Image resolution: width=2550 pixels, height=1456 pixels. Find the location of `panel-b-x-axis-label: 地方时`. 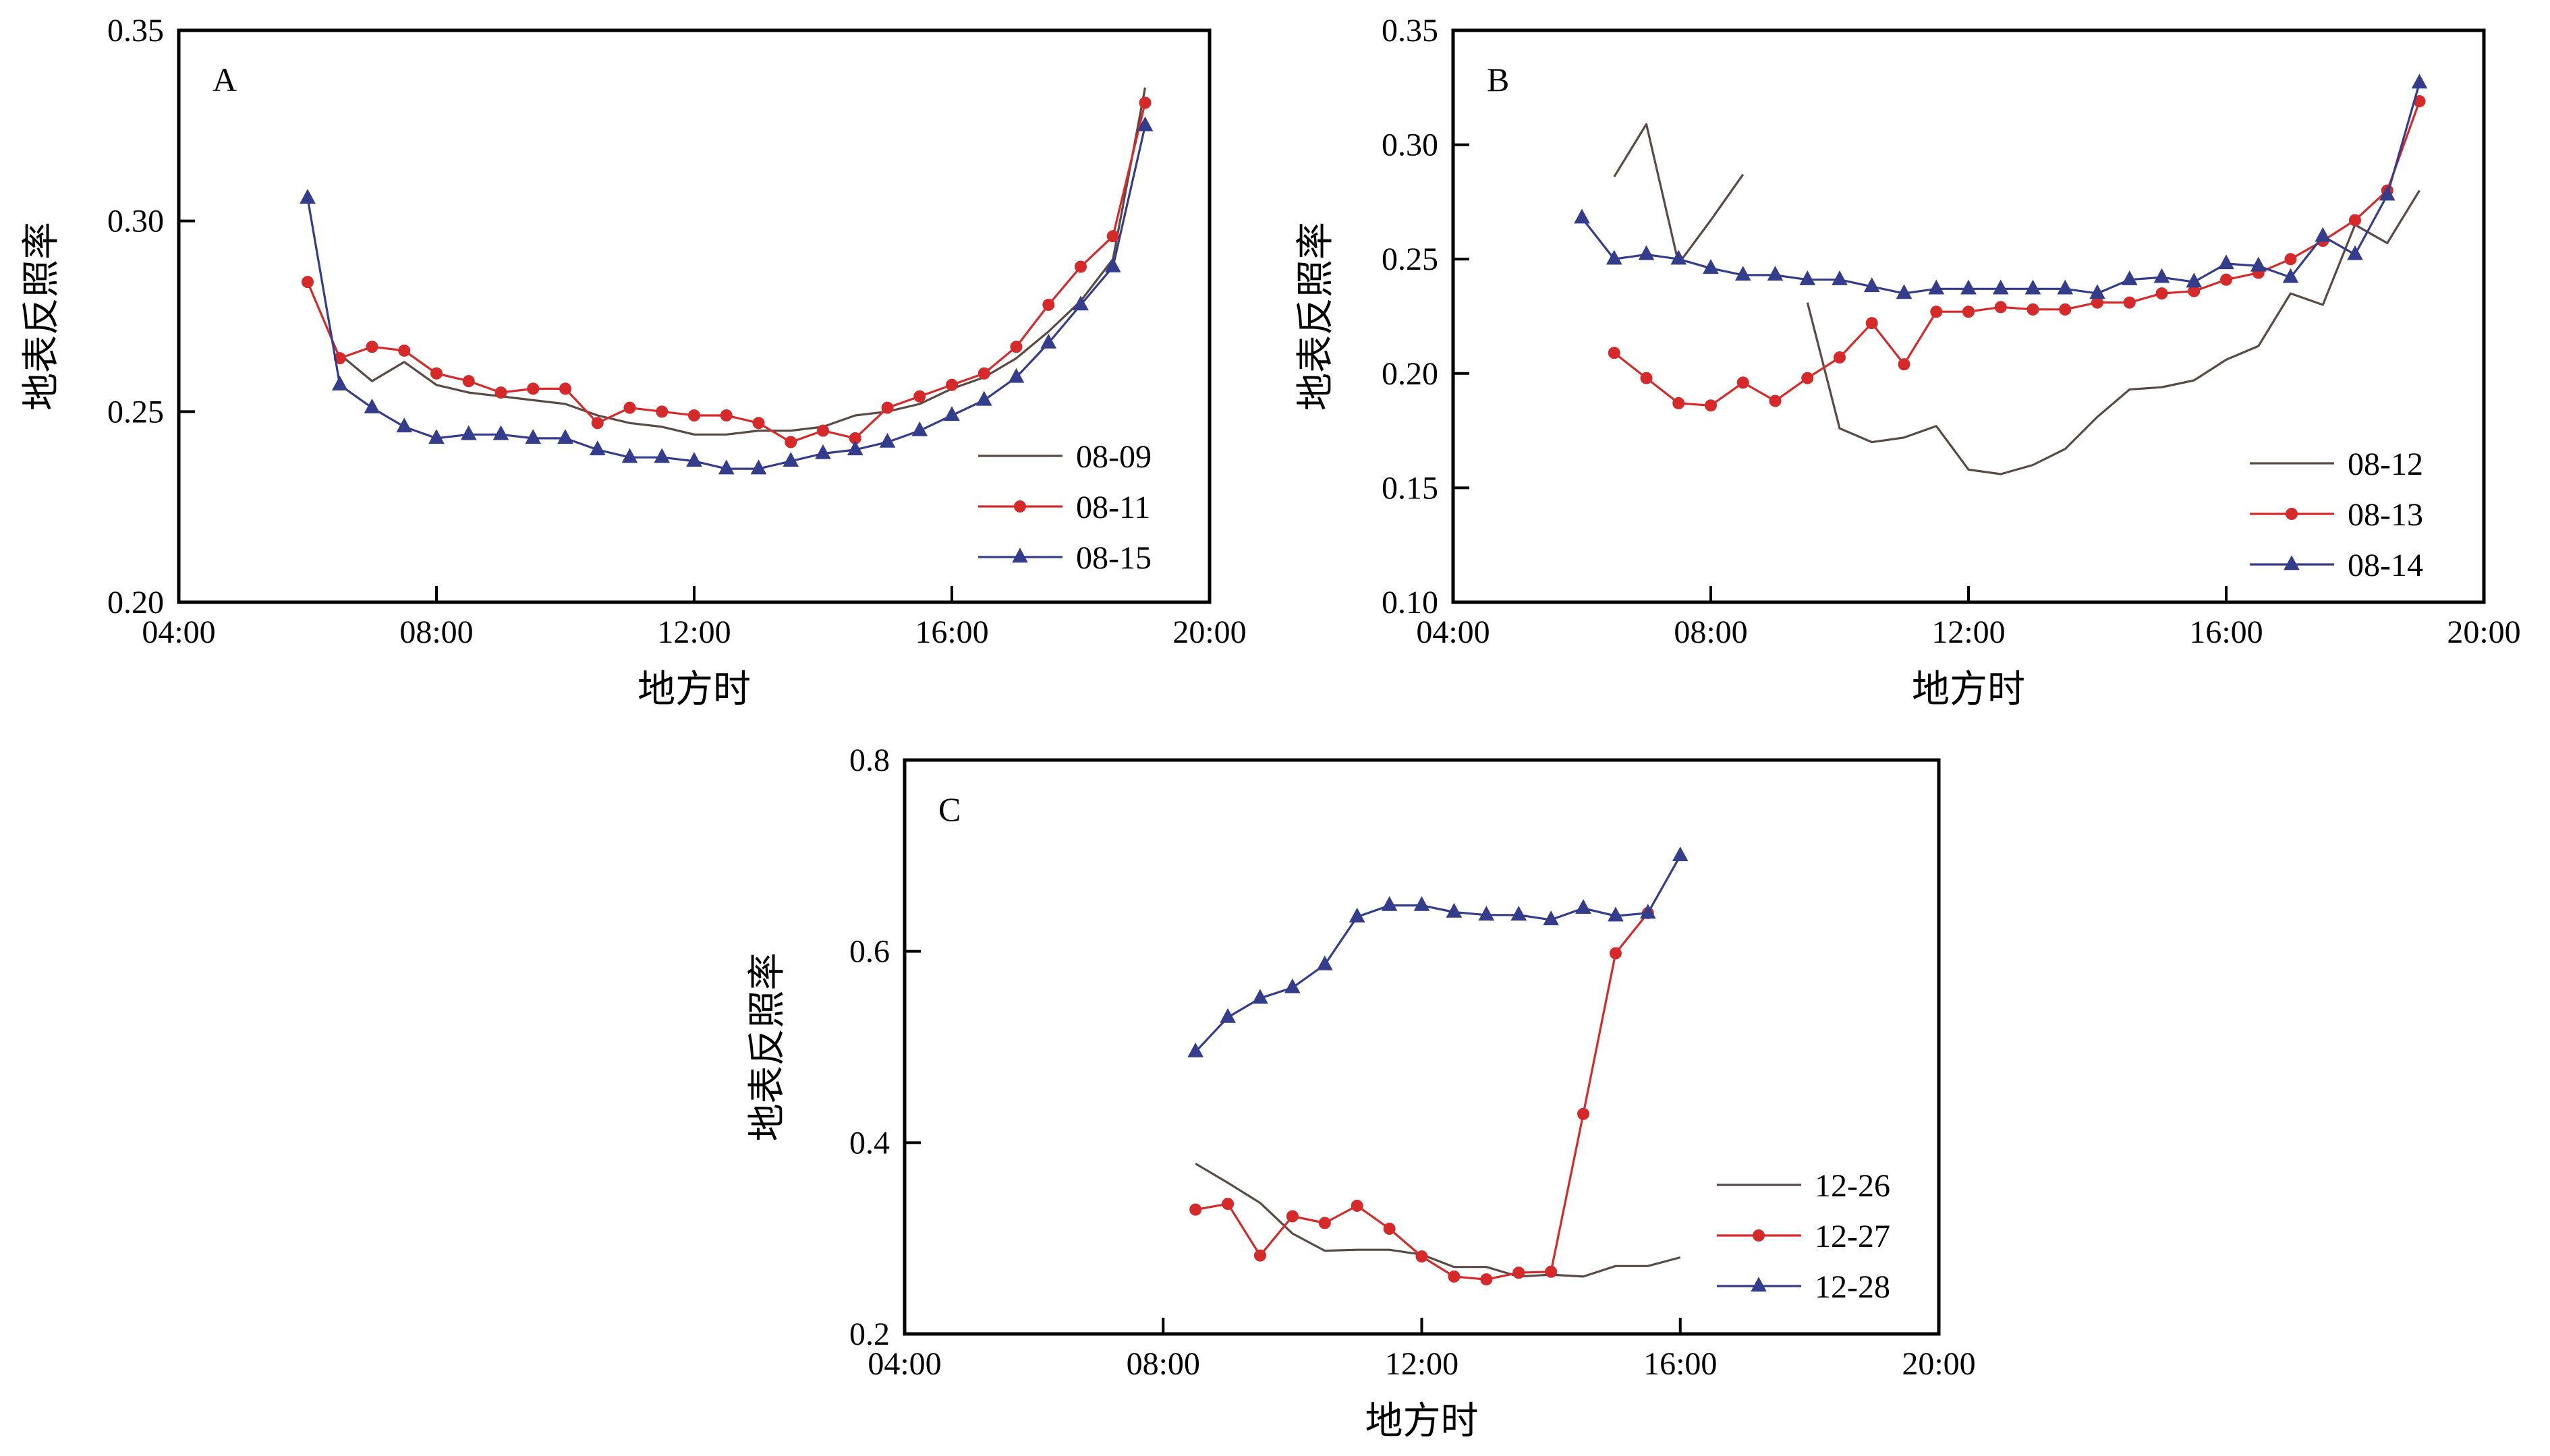

panel-b-x-axis-label: 地方时 is located at coordinates (1969, 689).